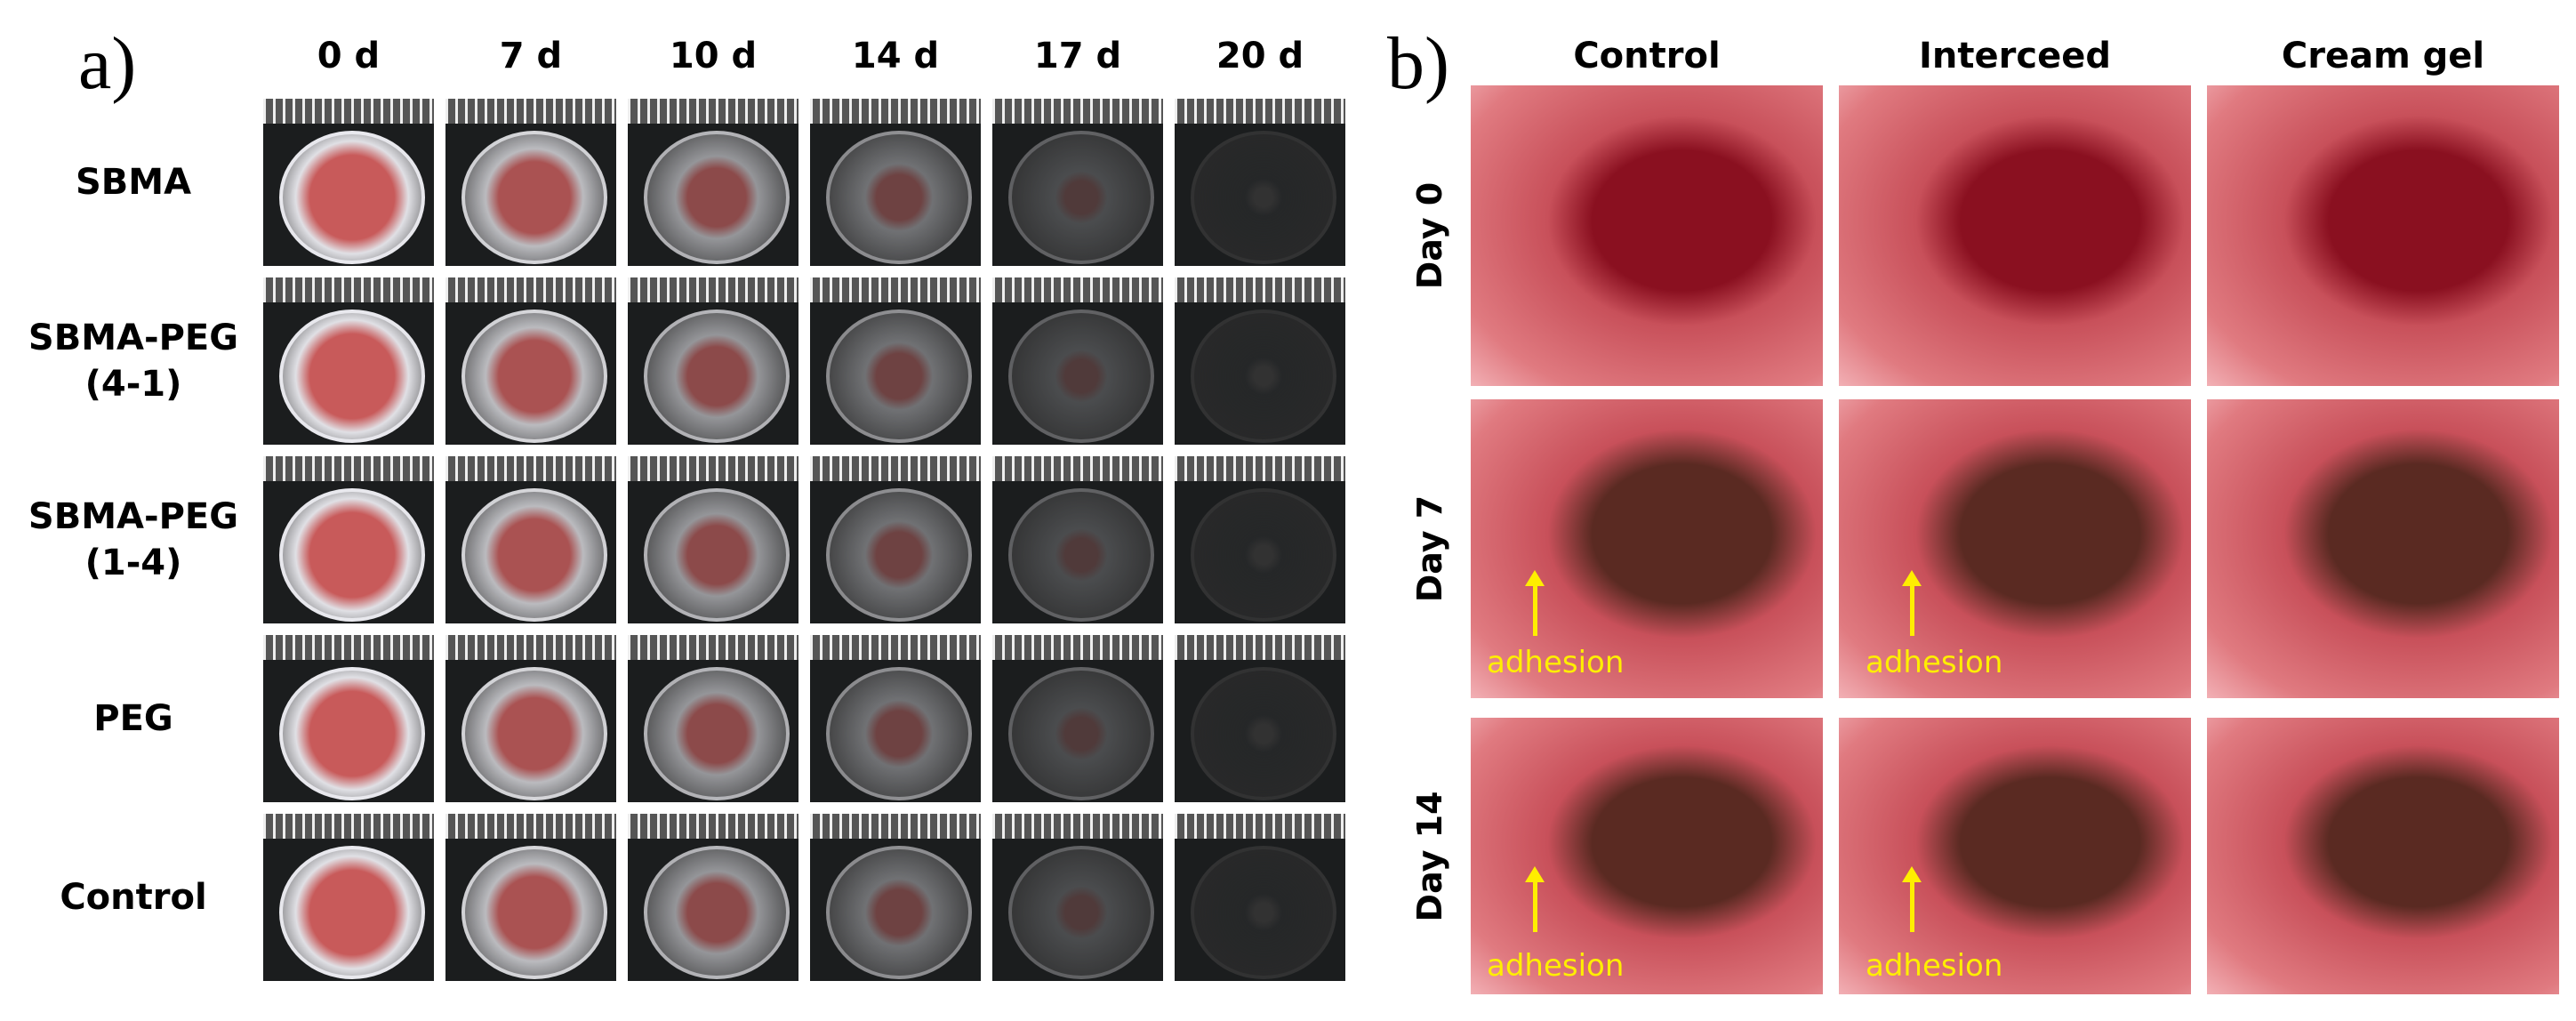 This screenshot has height=1021, width=2576. What do you see at coordinates (1260, 56) in the screenshot?
I see `column-header: 20 d` at bounding box center [1260, 56].